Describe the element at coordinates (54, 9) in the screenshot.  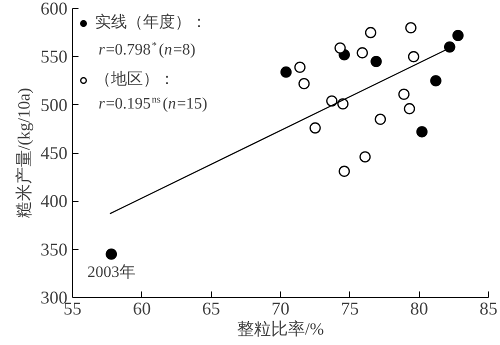
I see `y-tick-label: 600` at that location.